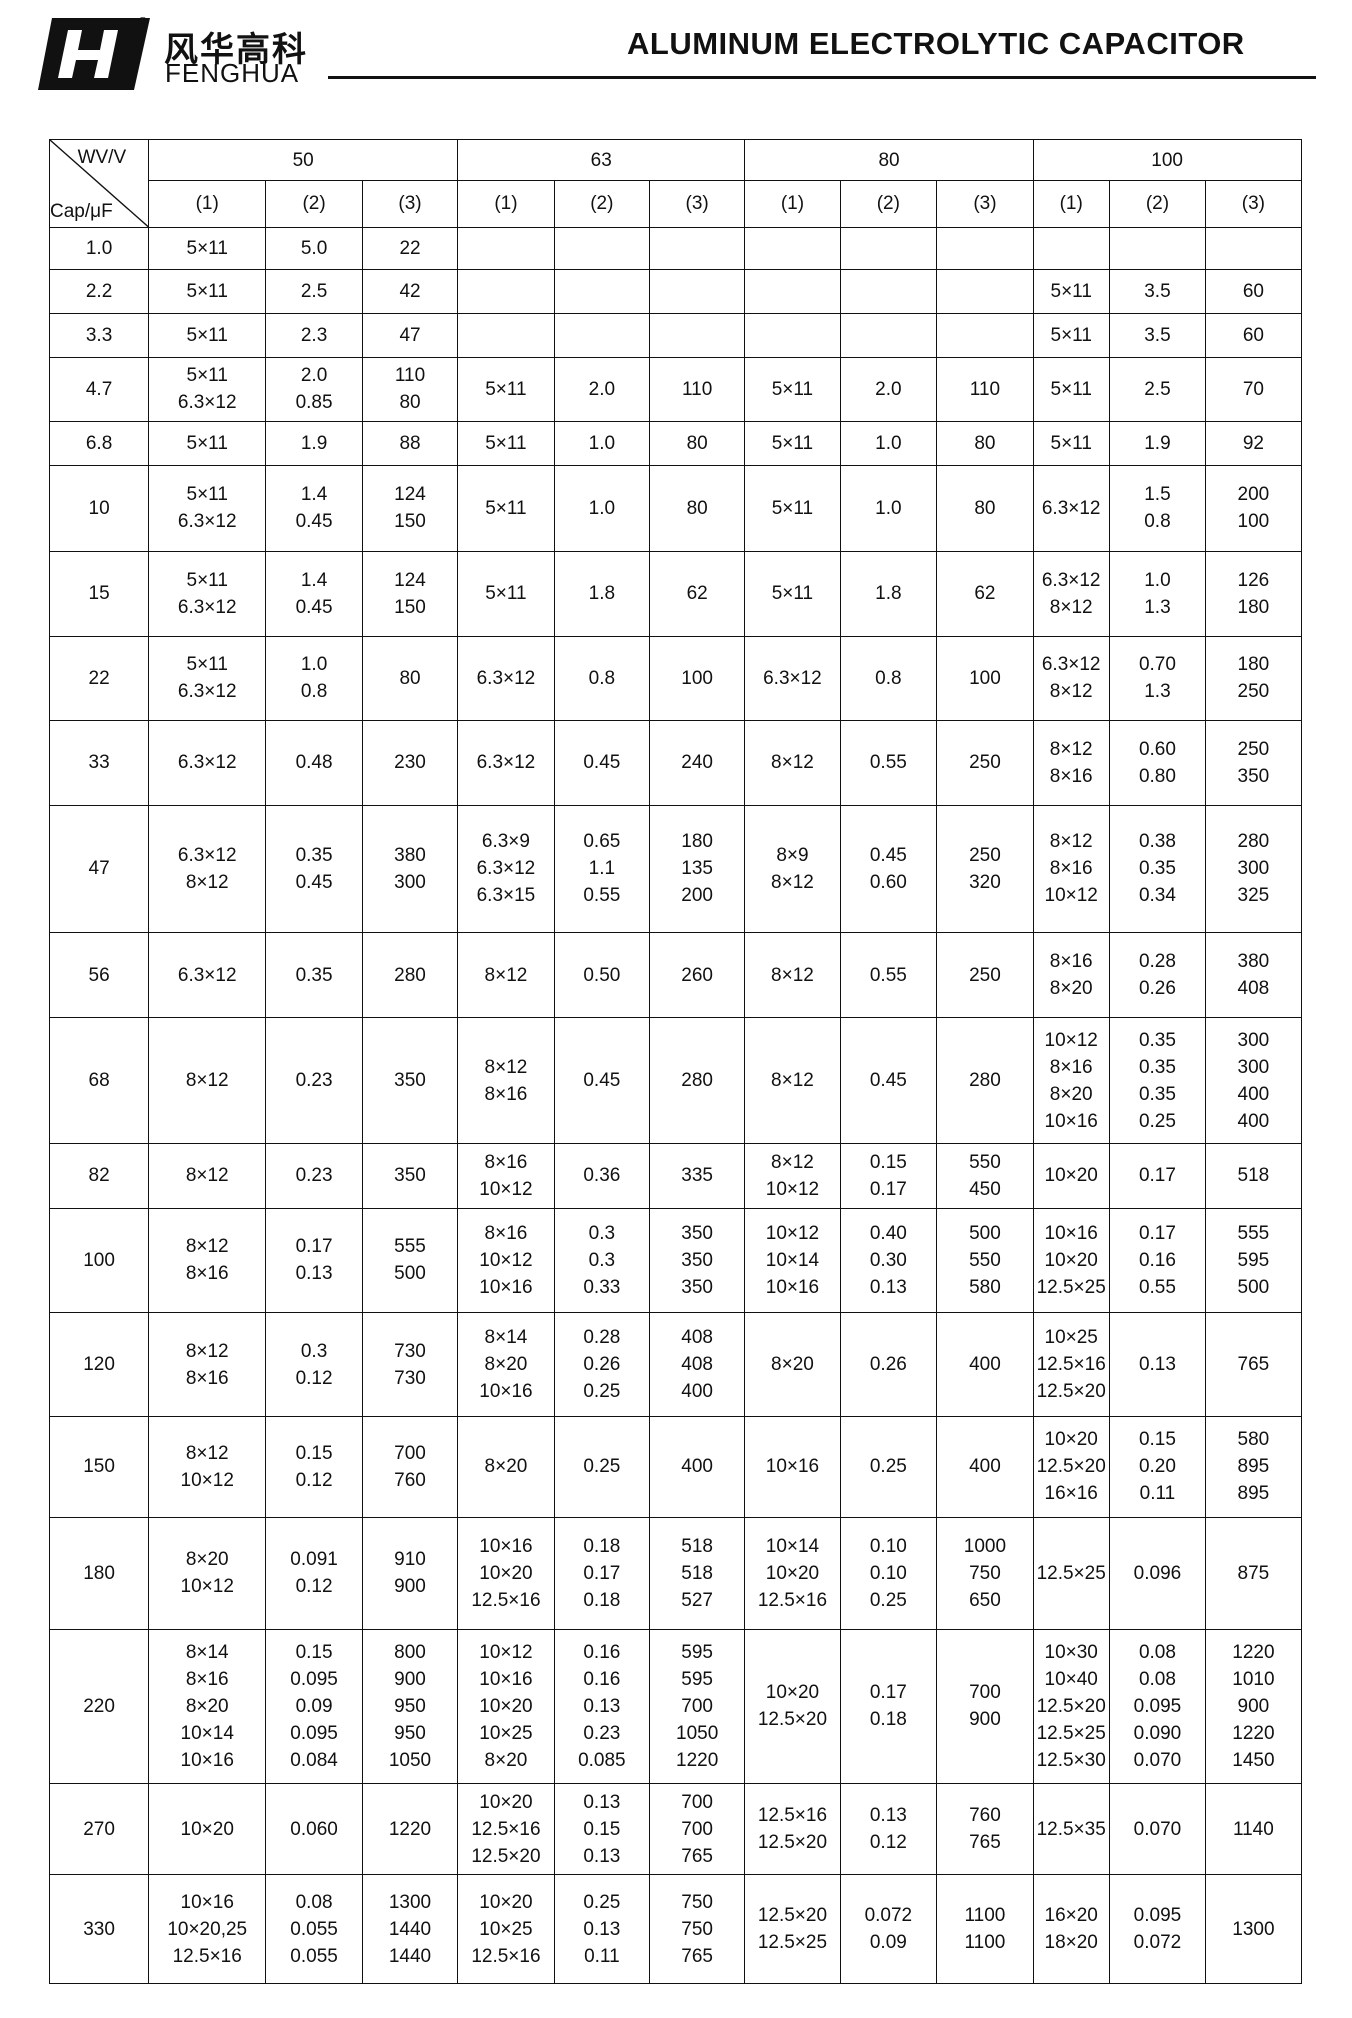  I want to click on cell-line: 200, so click(1253, 495).